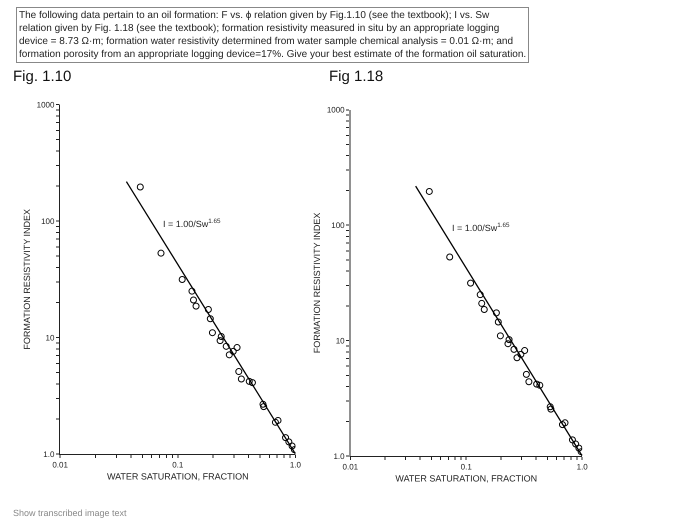 The image size is (700, 525). What do you see at coordinates (356, 76) in the screenshot?
I see `chart-title: Fig 1.18` at bounding box center [356, 76].